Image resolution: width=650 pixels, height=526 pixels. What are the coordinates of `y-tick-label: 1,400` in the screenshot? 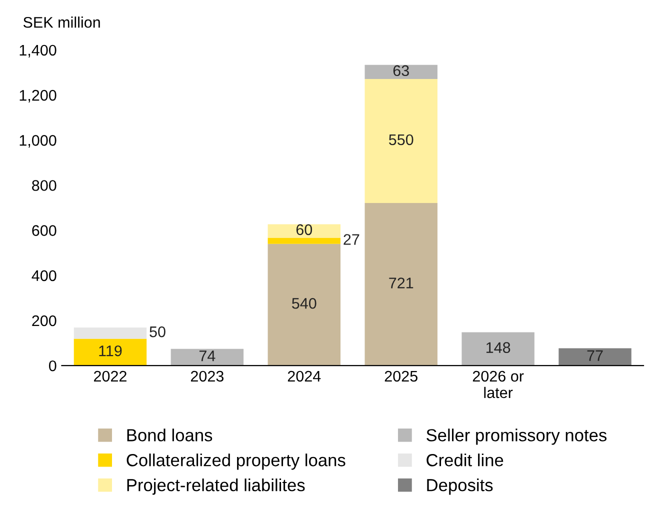 It's located at (38, 51).